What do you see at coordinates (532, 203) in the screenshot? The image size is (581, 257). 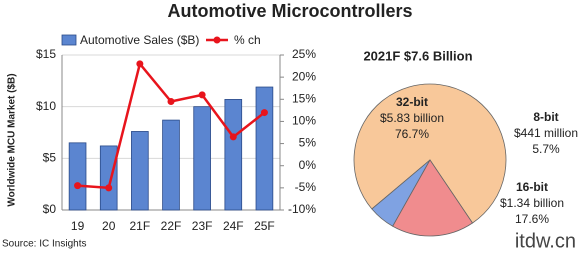 I see `pie-label-amount: $1.34 billion` at bounding box center [532, 203].